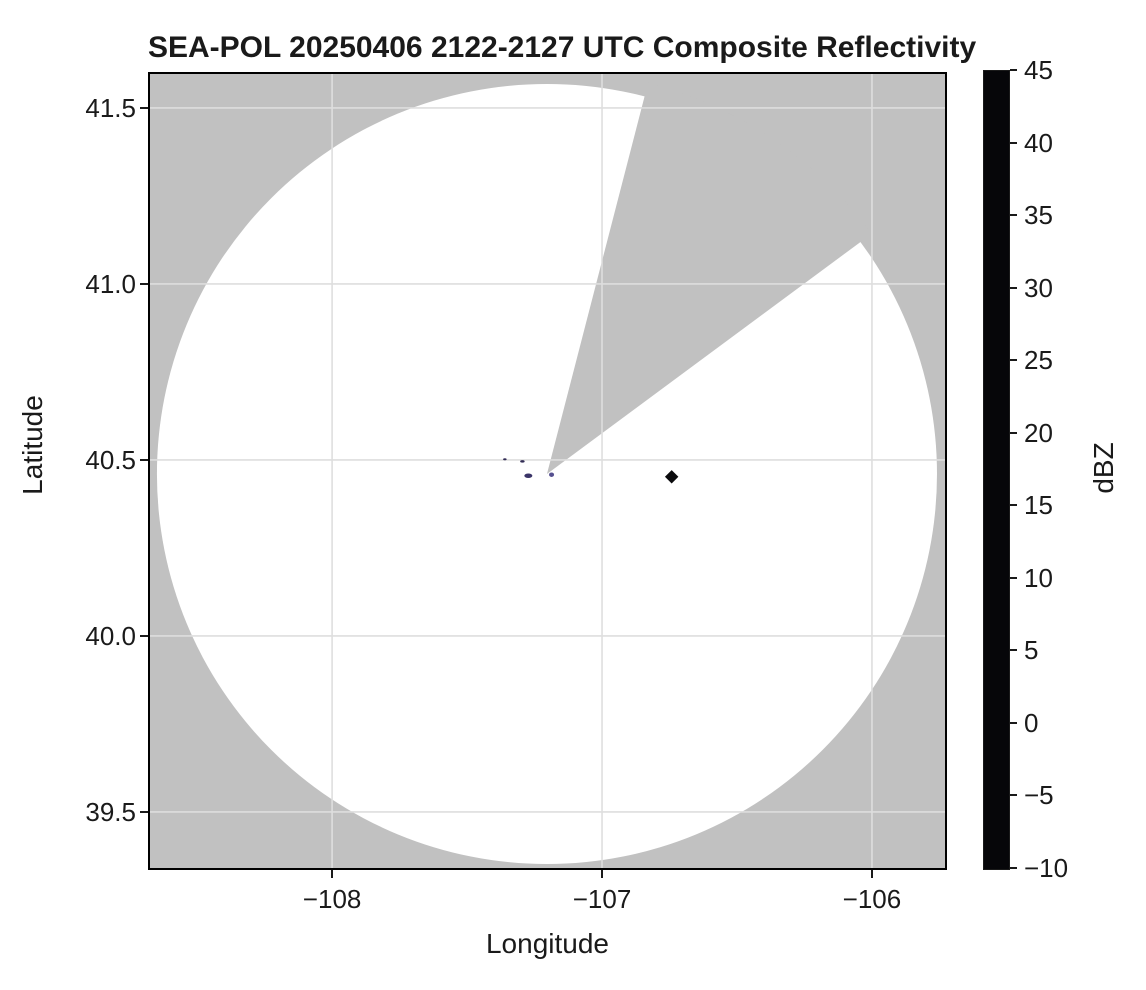 The height and width of the screenshot is (990, 1146). I want to click on colorbar-tick-label: 0, so click(1031, 722).